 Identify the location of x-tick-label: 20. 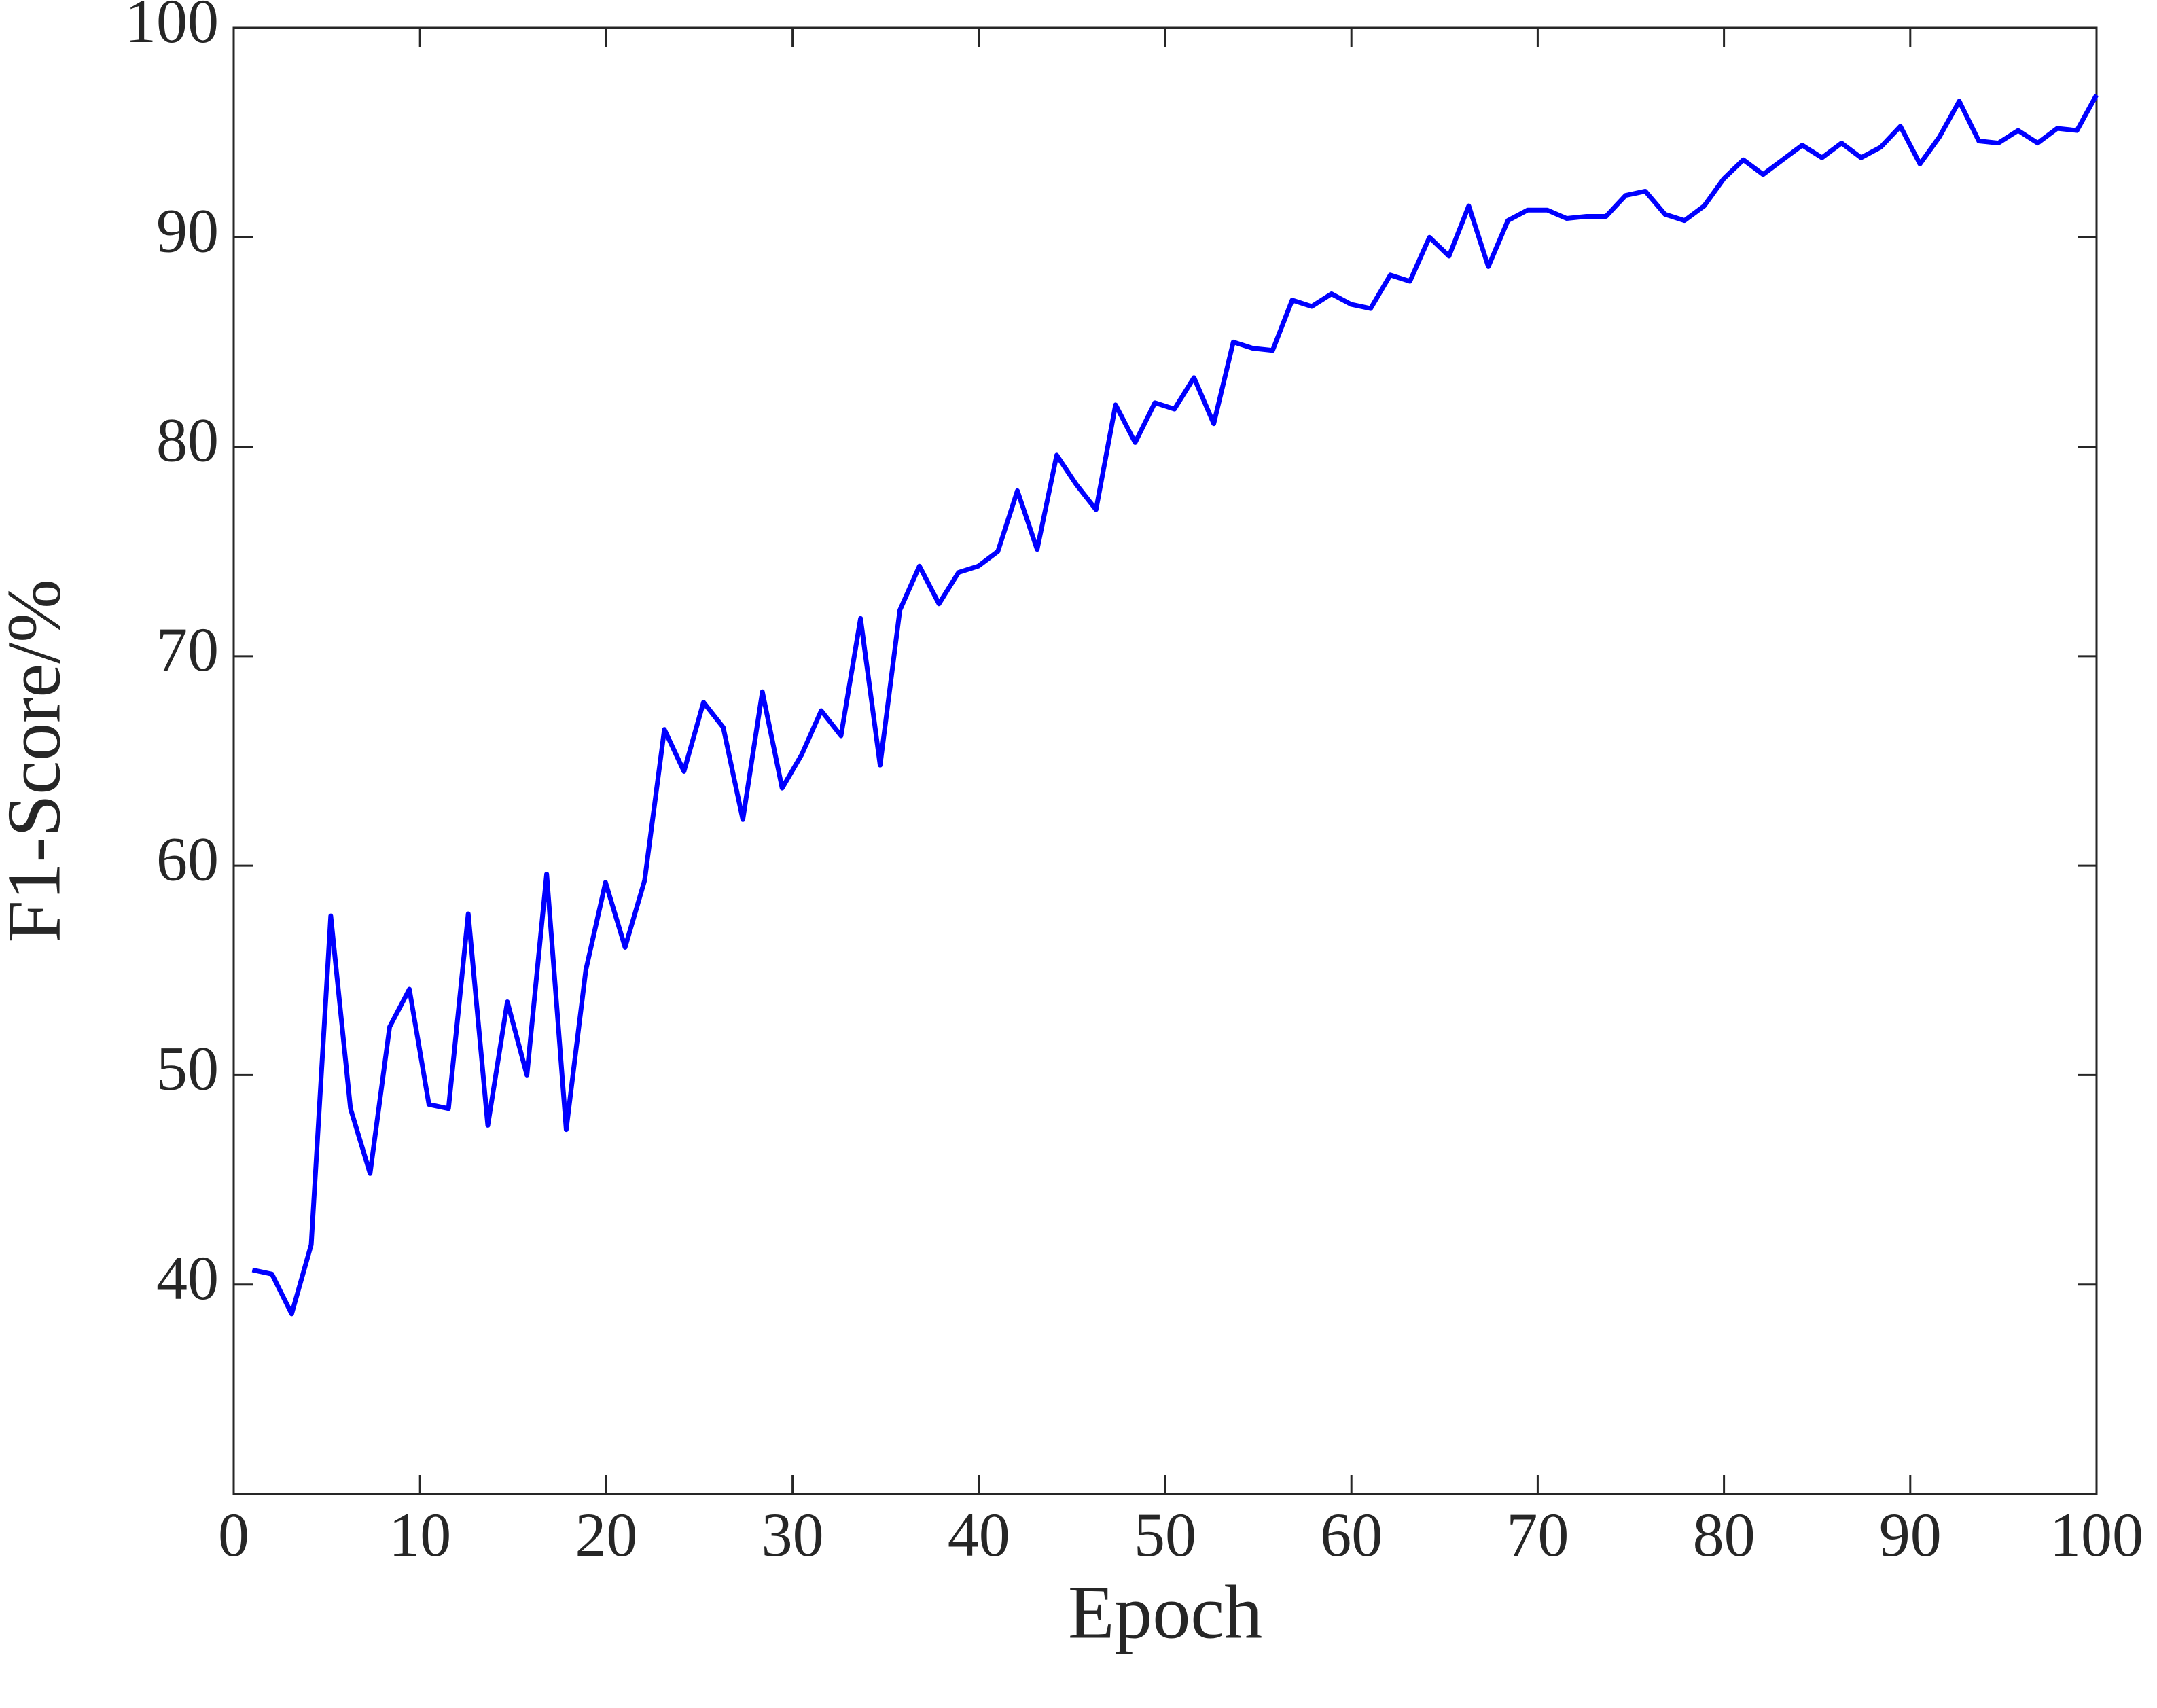
(606, 1534).